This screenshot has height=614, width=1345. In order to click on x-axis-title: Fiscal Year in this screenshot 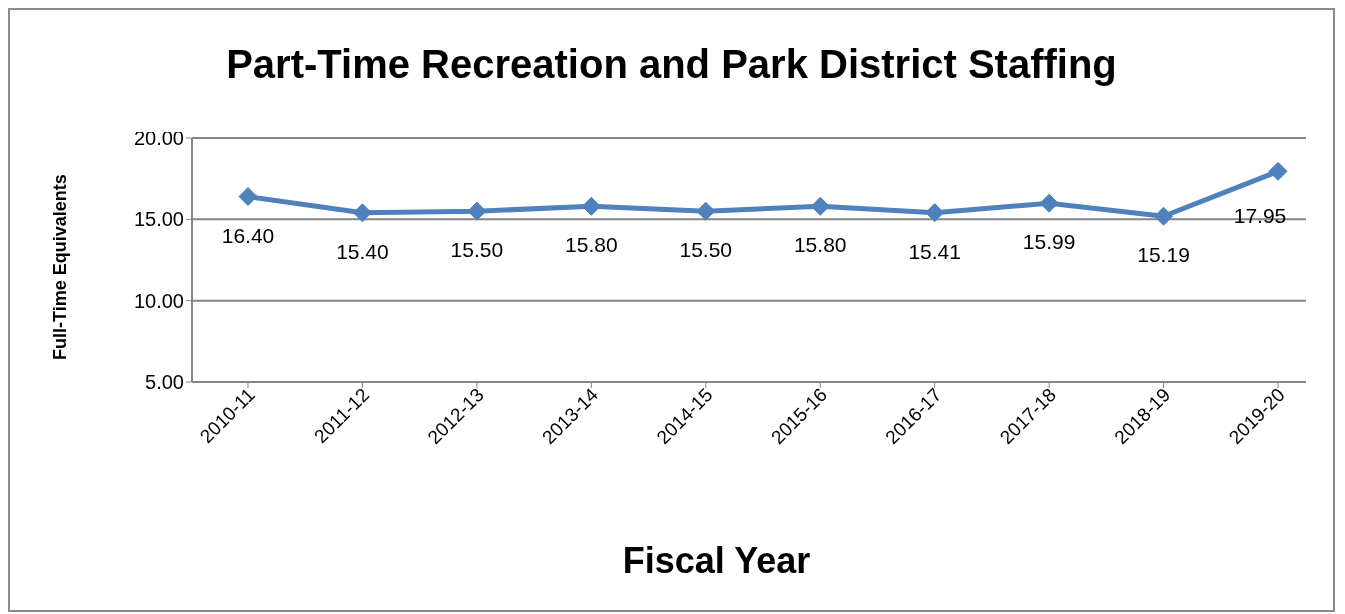, I will do `click(716, 561)`.